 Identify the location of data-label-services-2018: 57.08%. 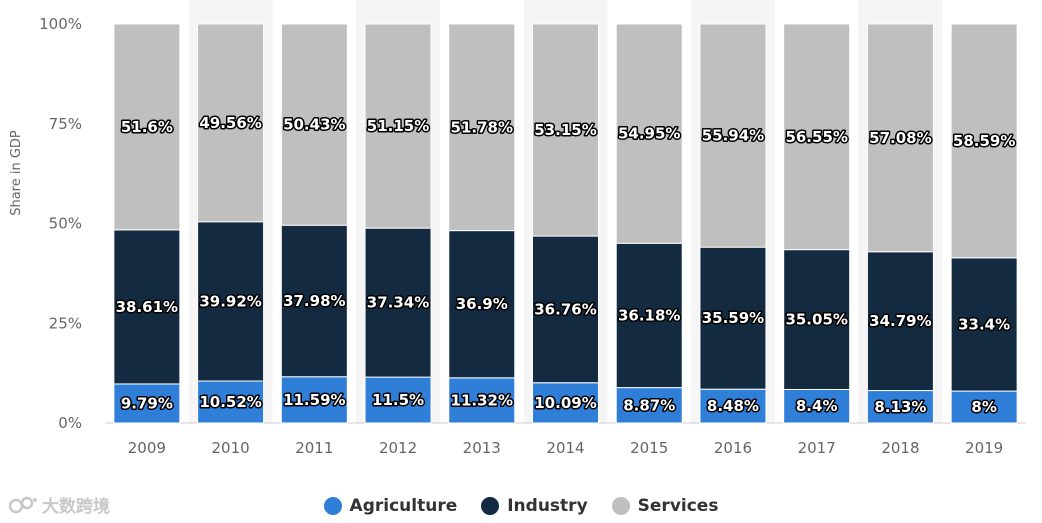
(900, 138).